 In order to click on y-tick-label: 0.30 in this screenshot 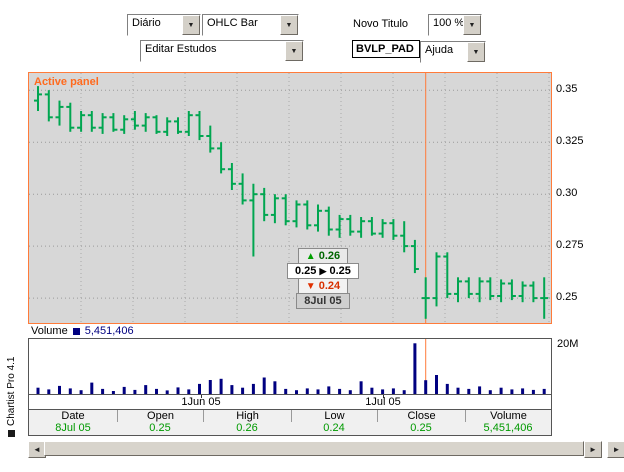, I will do `click(567, 193)`.